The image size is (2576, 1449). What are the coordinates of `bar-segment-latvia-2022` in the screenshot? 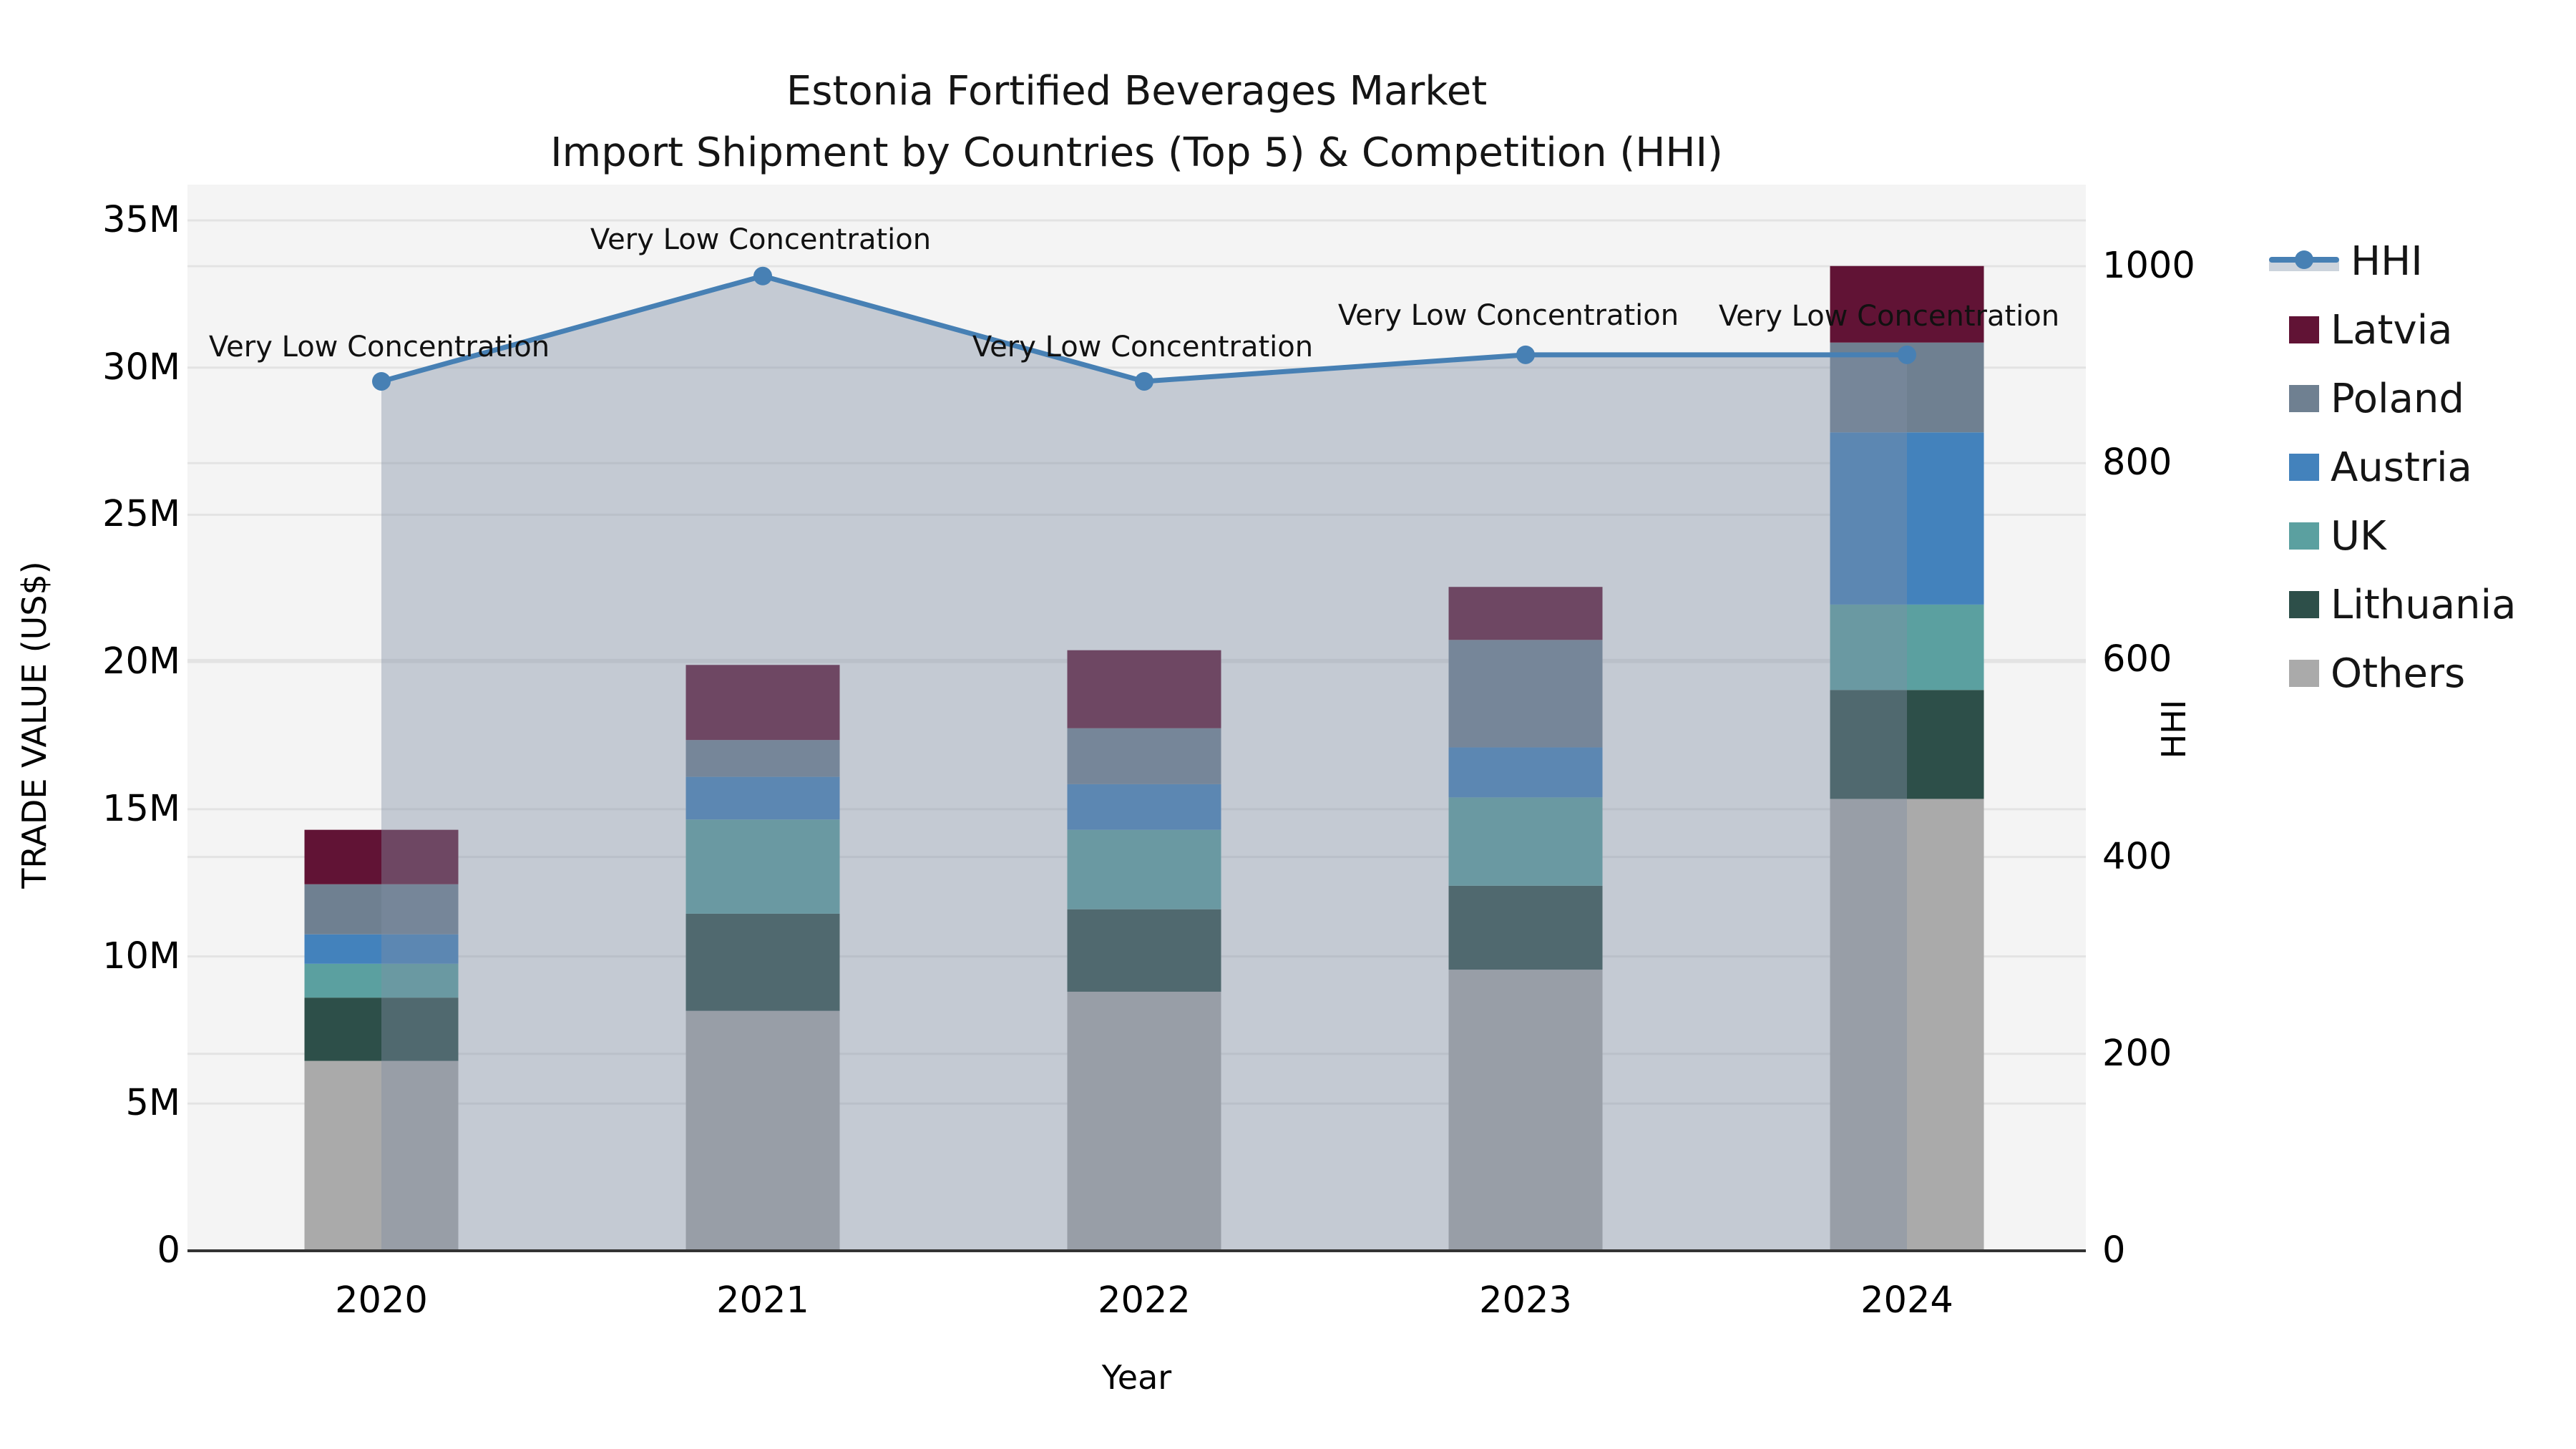 It's located at (1144, 689).